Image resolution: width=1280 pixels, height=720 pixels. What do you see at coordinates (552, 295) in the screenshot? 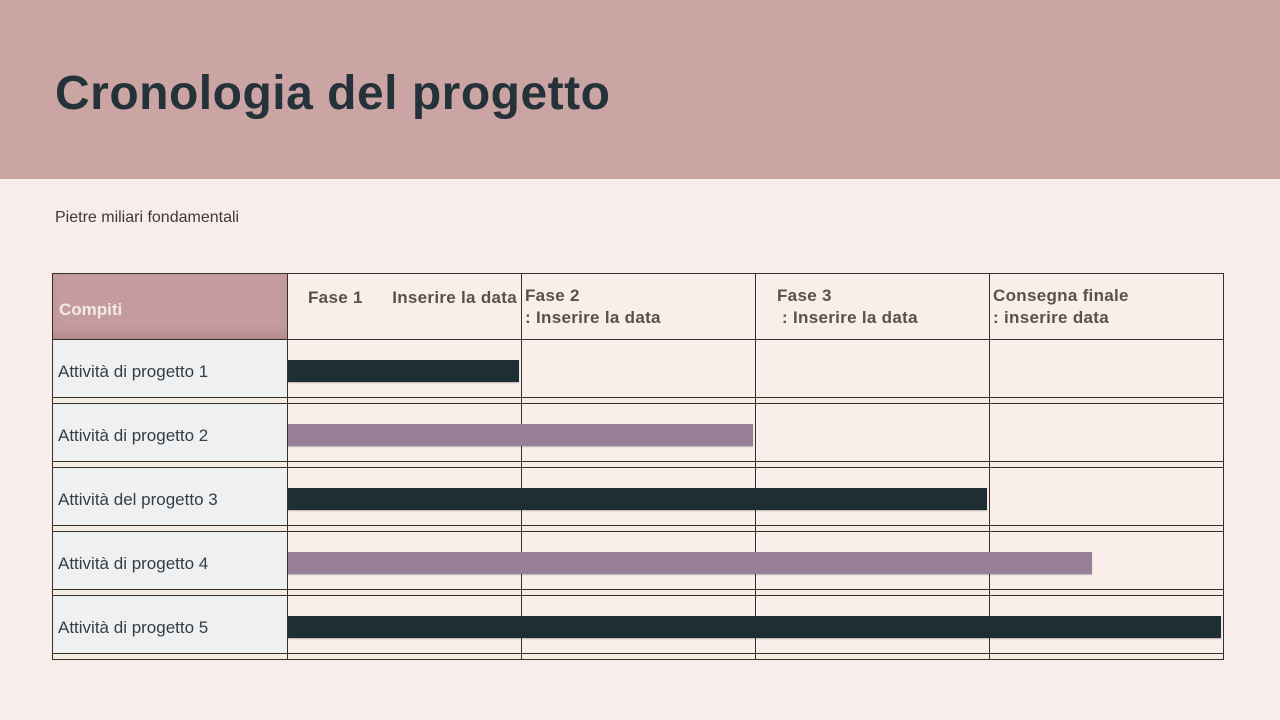
I see `phase-name: Fase 2` at bounding box center [552, 295].